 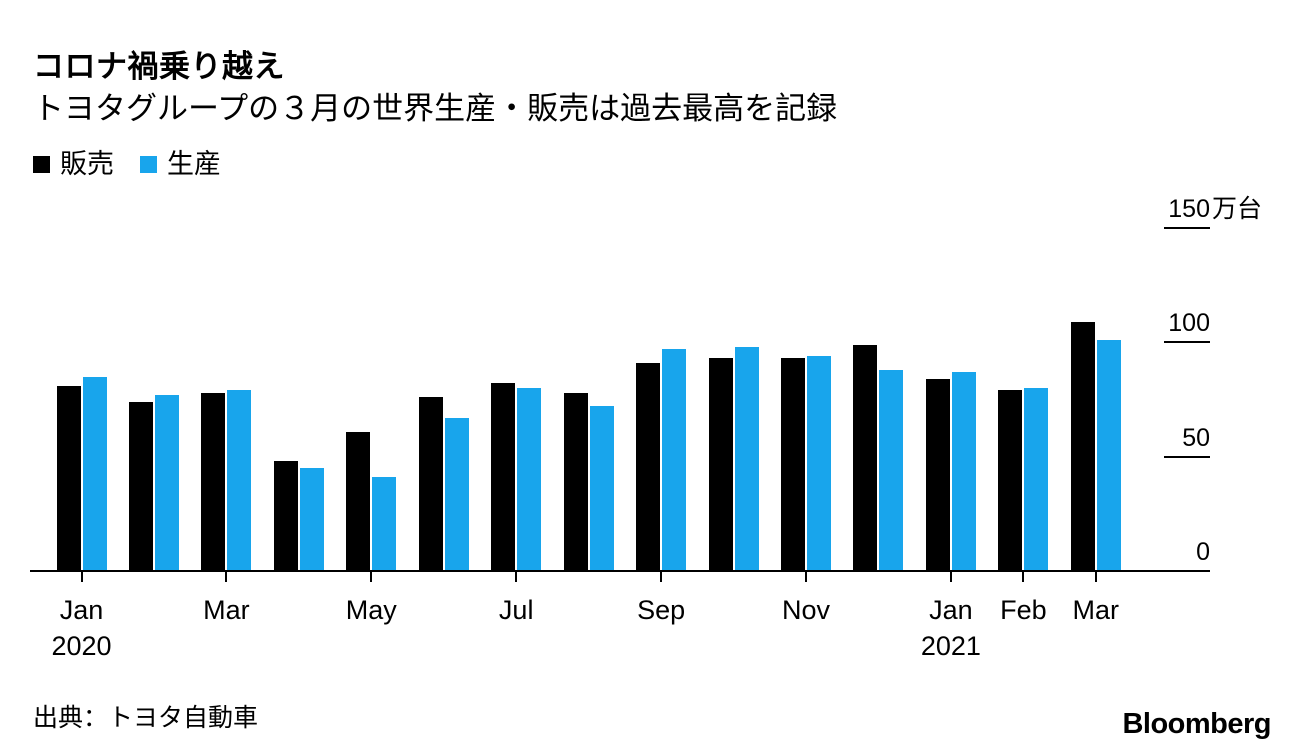 What do you see at coordinates (94, 474) in the screenshot?
I see `bar-production-Jan-2020` at bounding box center [94, 474].